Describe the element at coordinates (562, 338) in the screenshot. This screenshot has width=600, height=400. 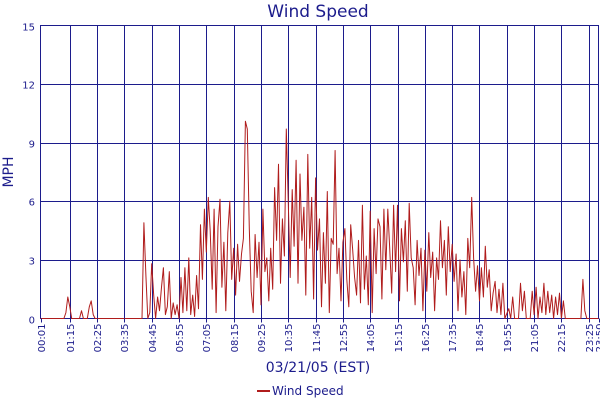
I see `x-tick-label: 22:15` at that location.